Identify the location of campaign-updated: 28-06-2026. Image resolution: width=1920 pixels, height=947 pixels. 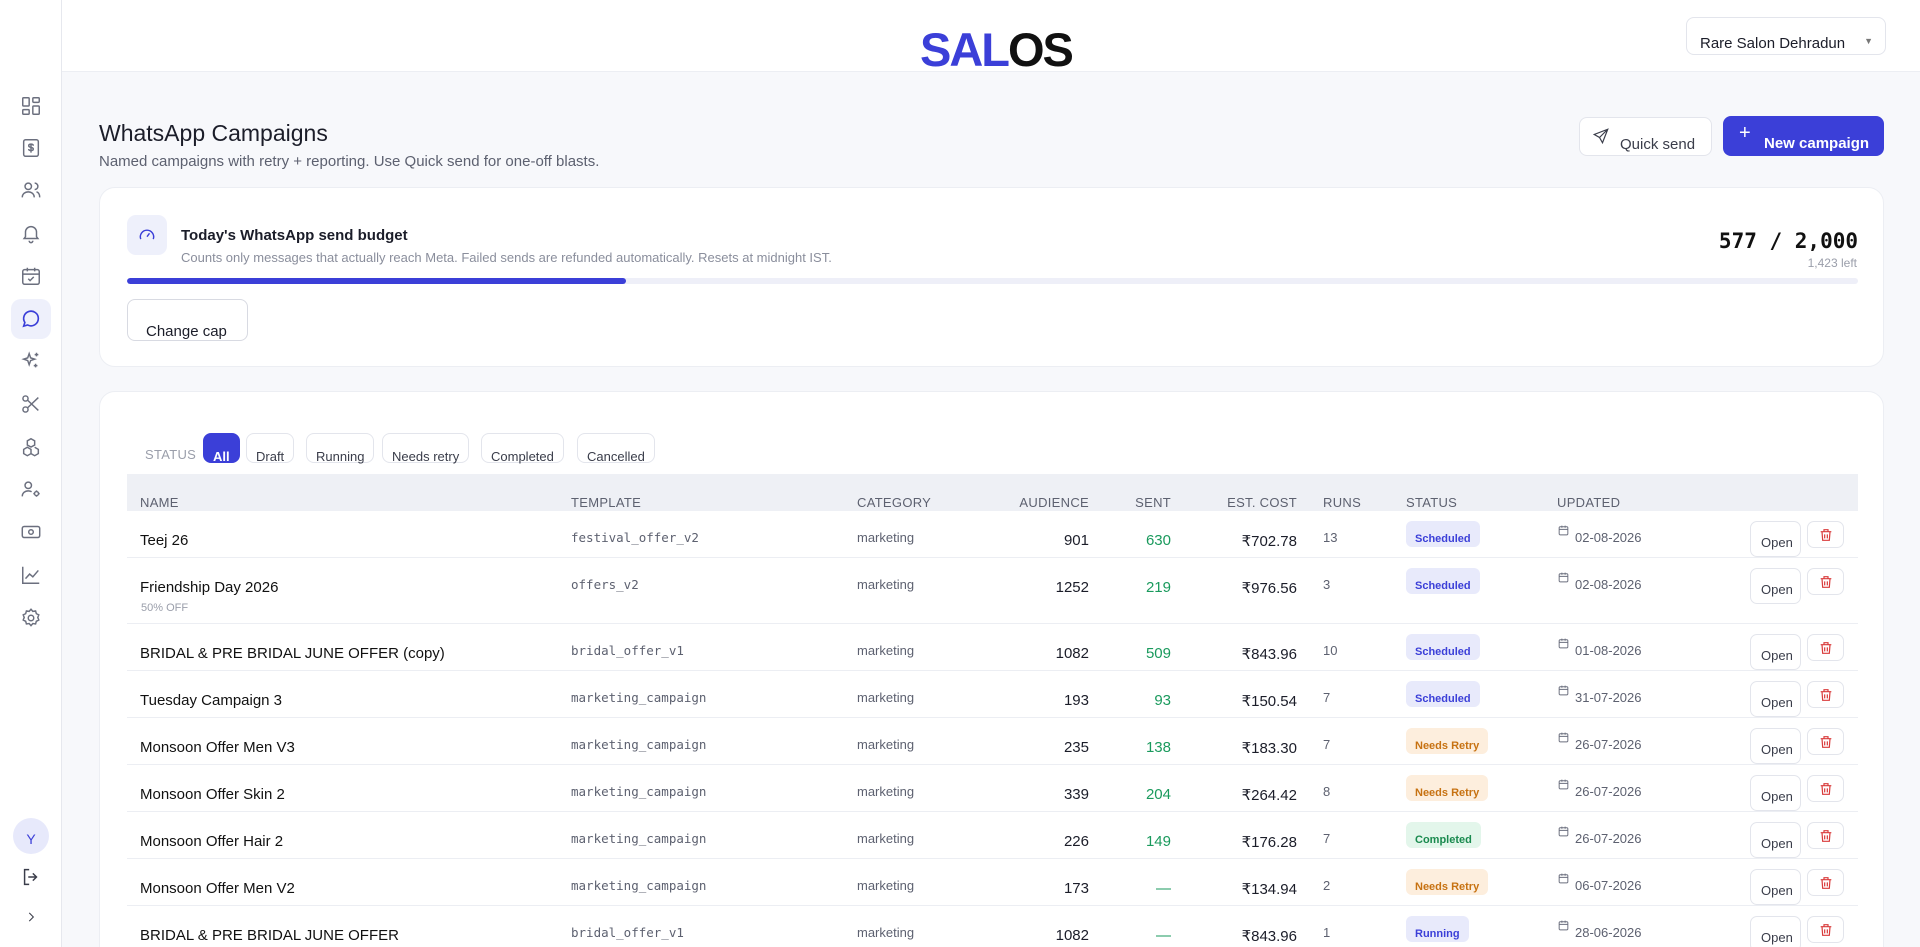
(1608, 932).